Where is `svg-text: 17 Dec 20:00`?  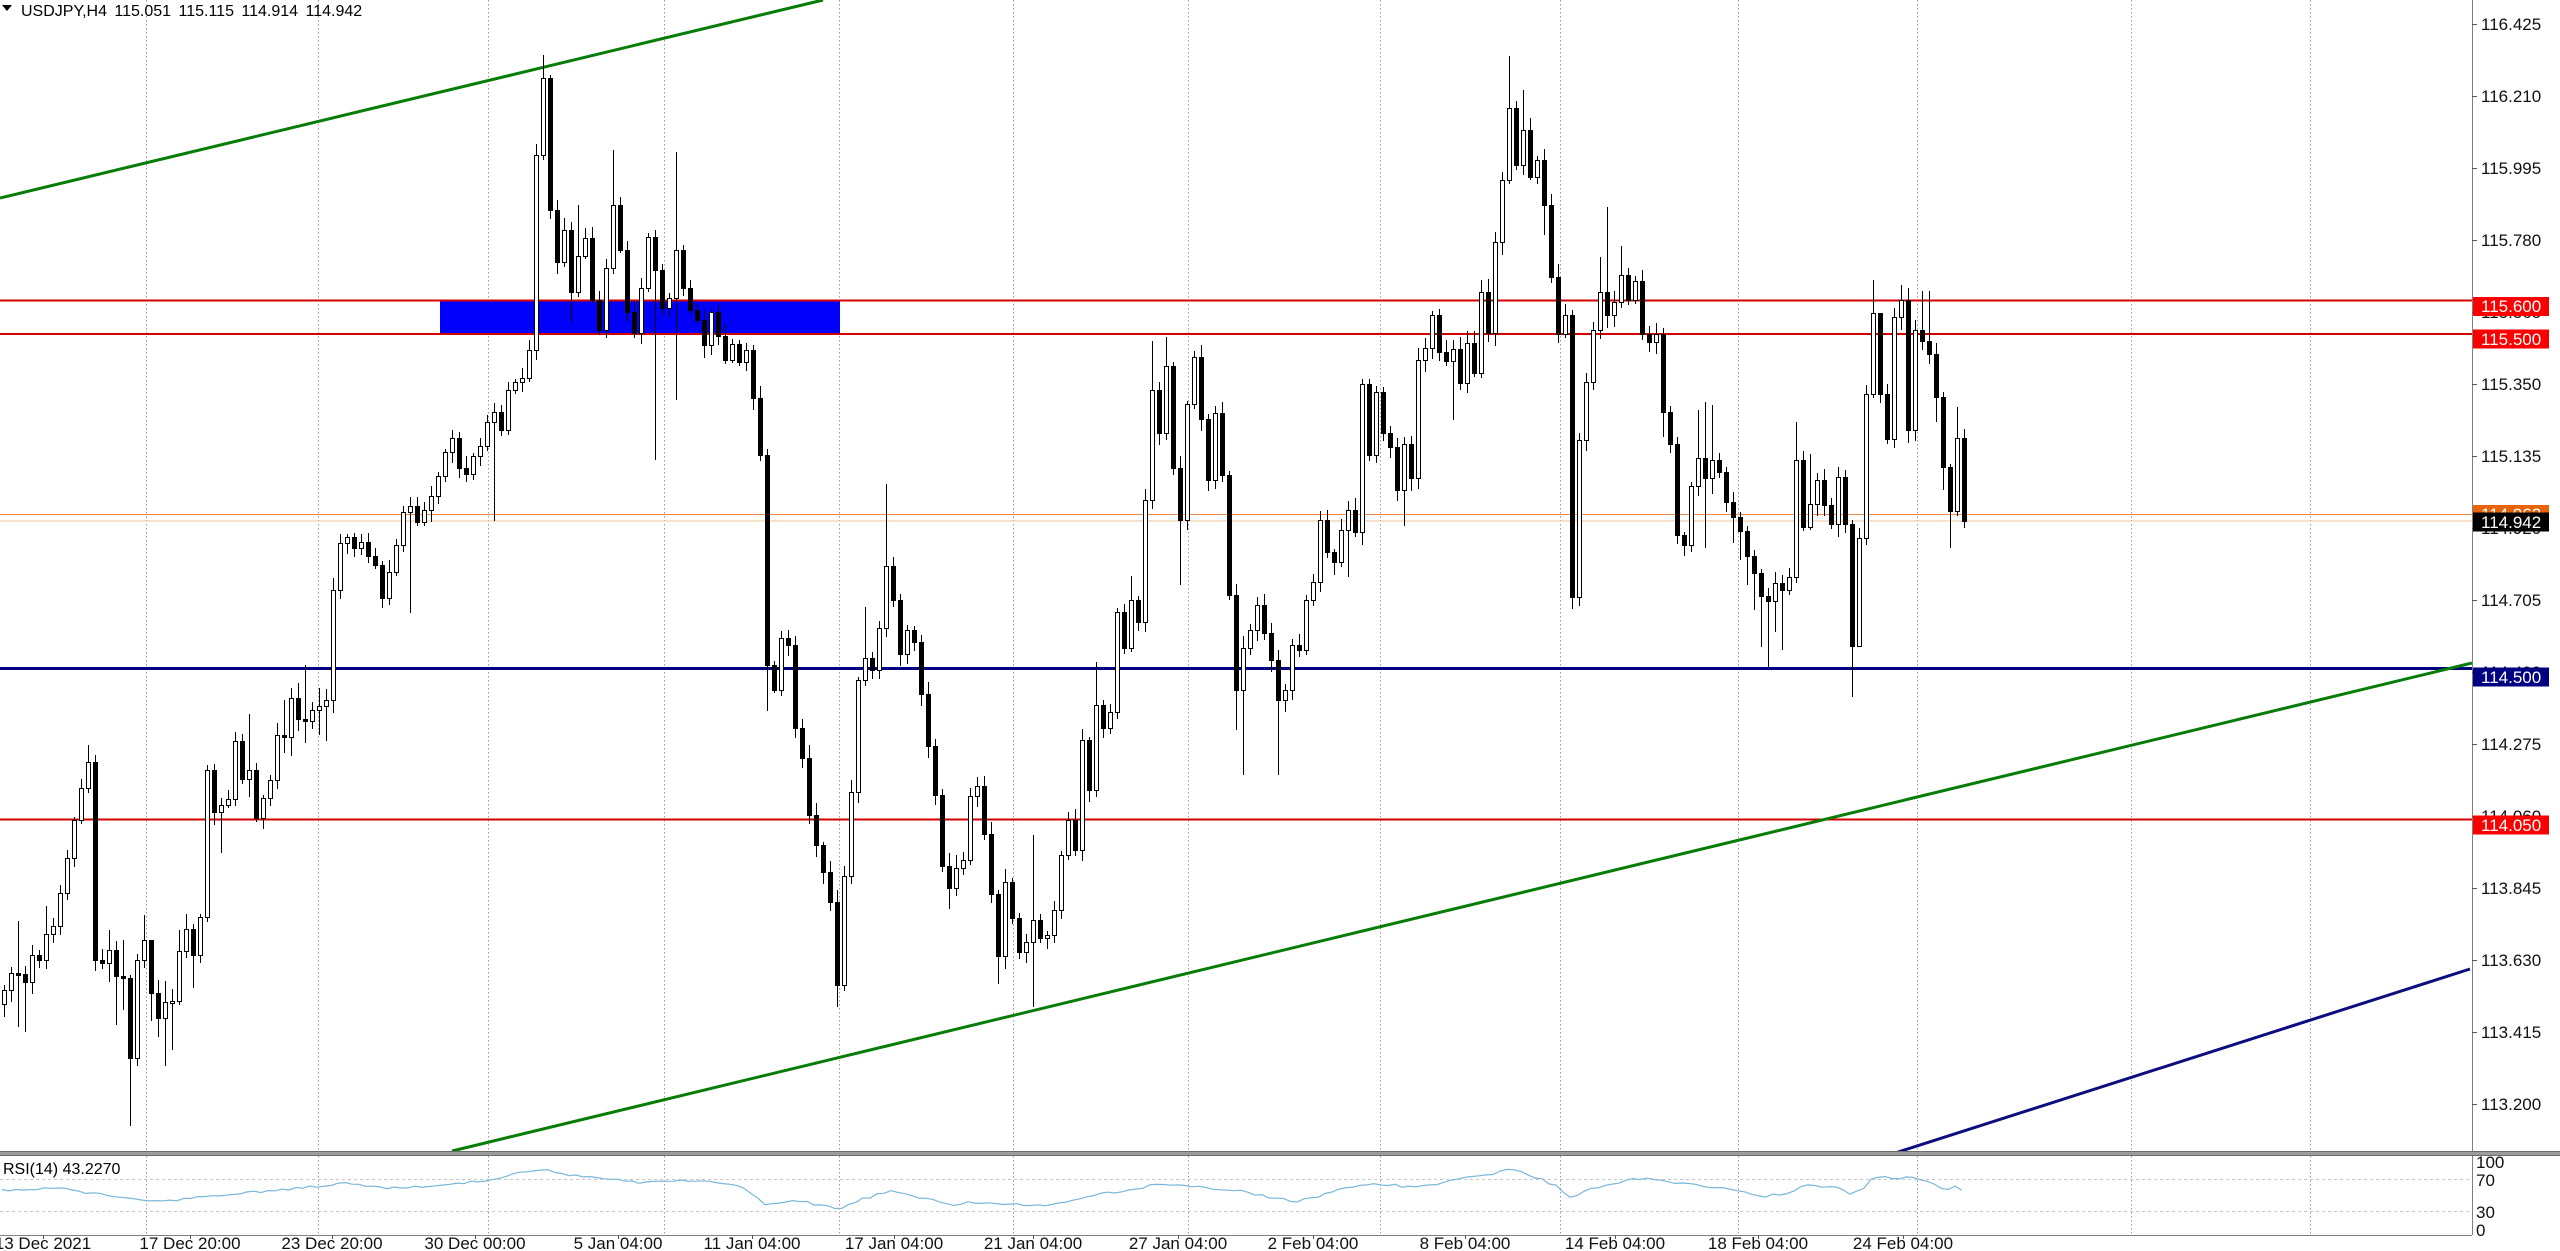
svg-text: 17 Dec 20:00 is located at coordinates (189, 1242).